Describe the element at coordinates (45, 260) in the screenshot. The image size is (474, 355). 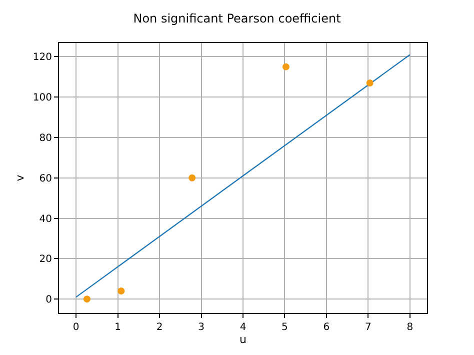
I see `y-tick-label: 20` at that location.